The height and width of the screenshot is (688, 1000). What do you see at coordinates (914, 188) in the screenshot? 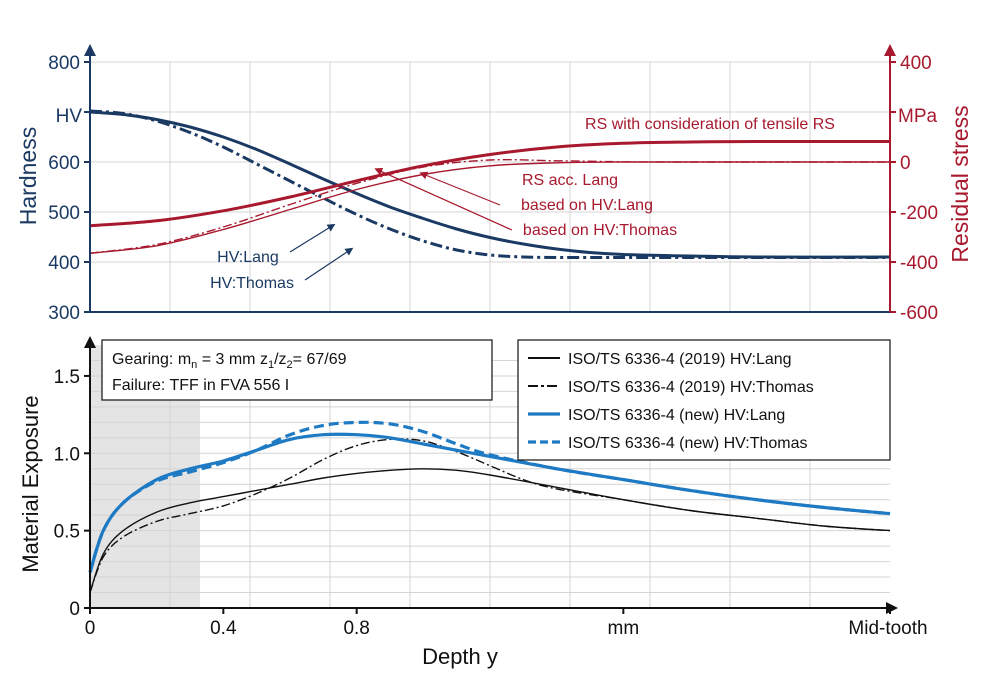
I see `top-right-ticks: -600 -400 -200 0 400` at bounding box center [914, 188].